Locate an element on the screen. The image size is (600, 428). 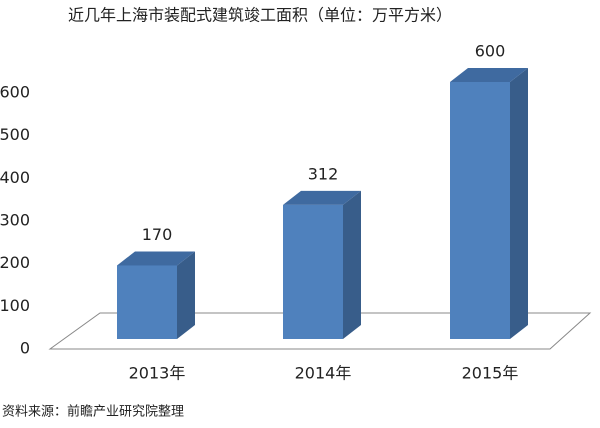
y-tick-label: 400 is located at coordinates (15, 177).